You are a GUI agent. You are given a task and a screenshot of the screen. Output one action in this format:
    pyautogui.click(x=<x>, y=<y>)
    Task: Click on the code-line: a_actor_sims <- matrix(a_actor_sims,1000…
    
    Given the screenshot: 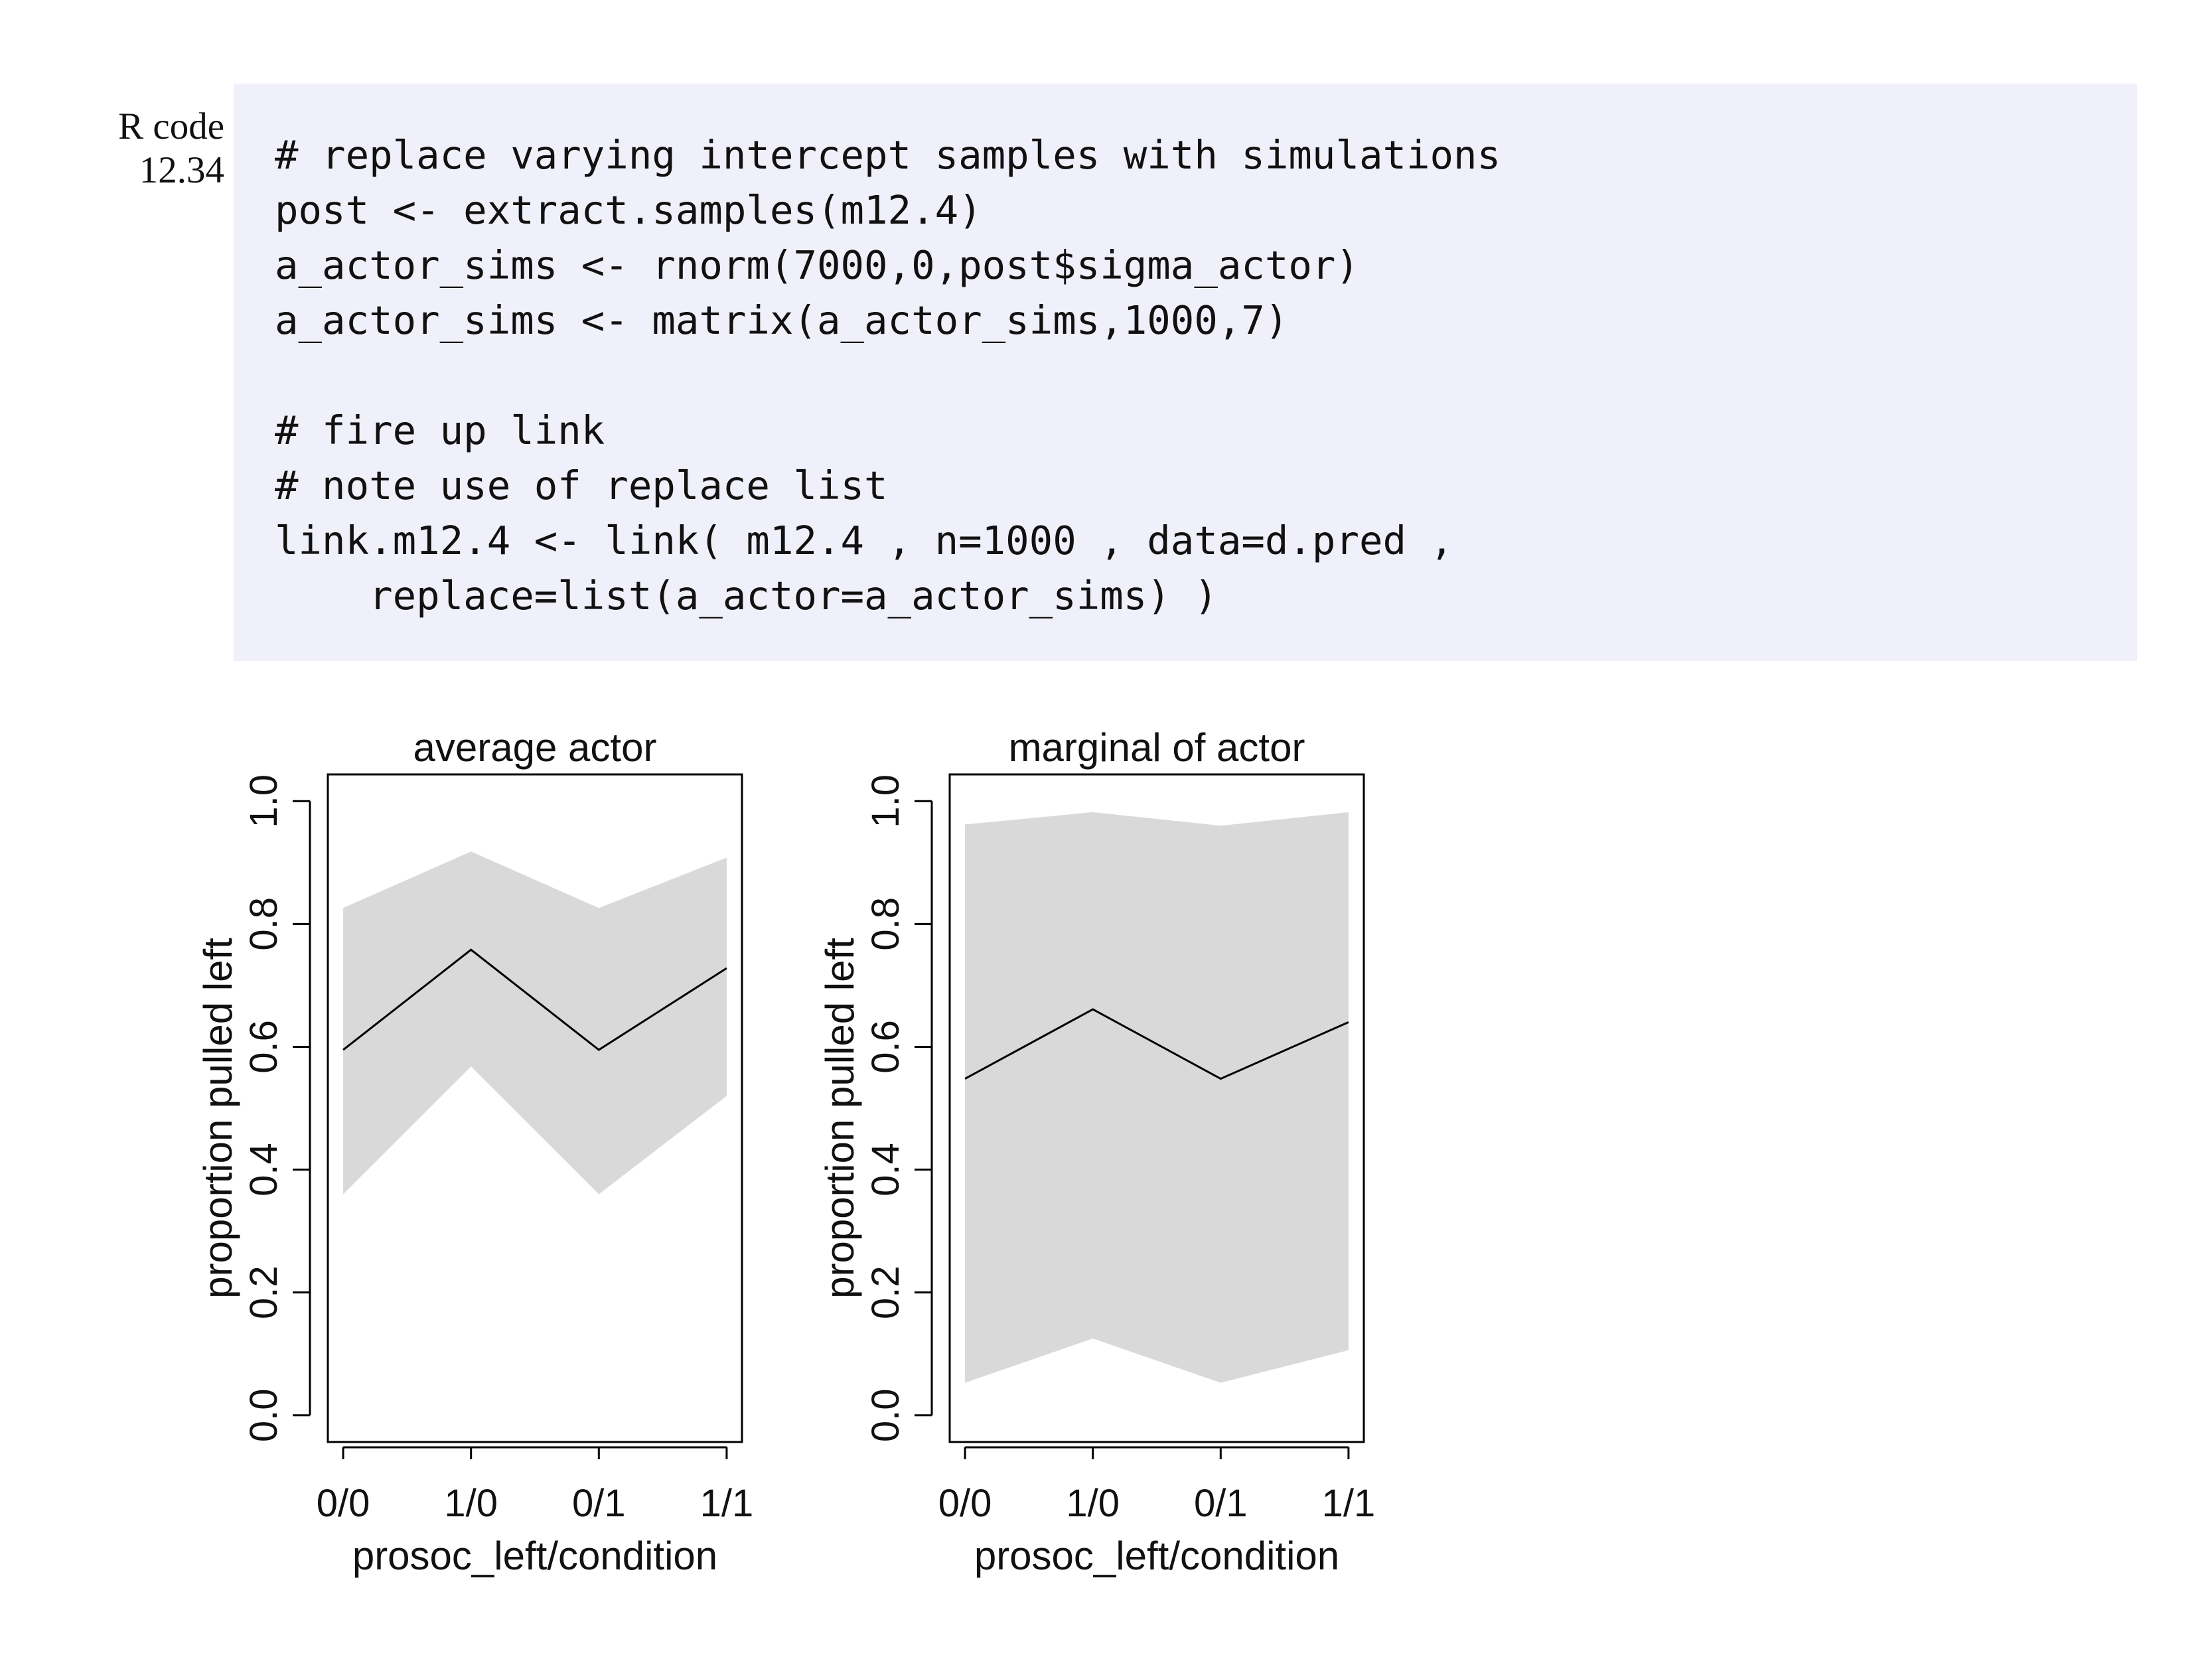 What is the action you would take?
    pyautogui.click(x=782, y=320)
    